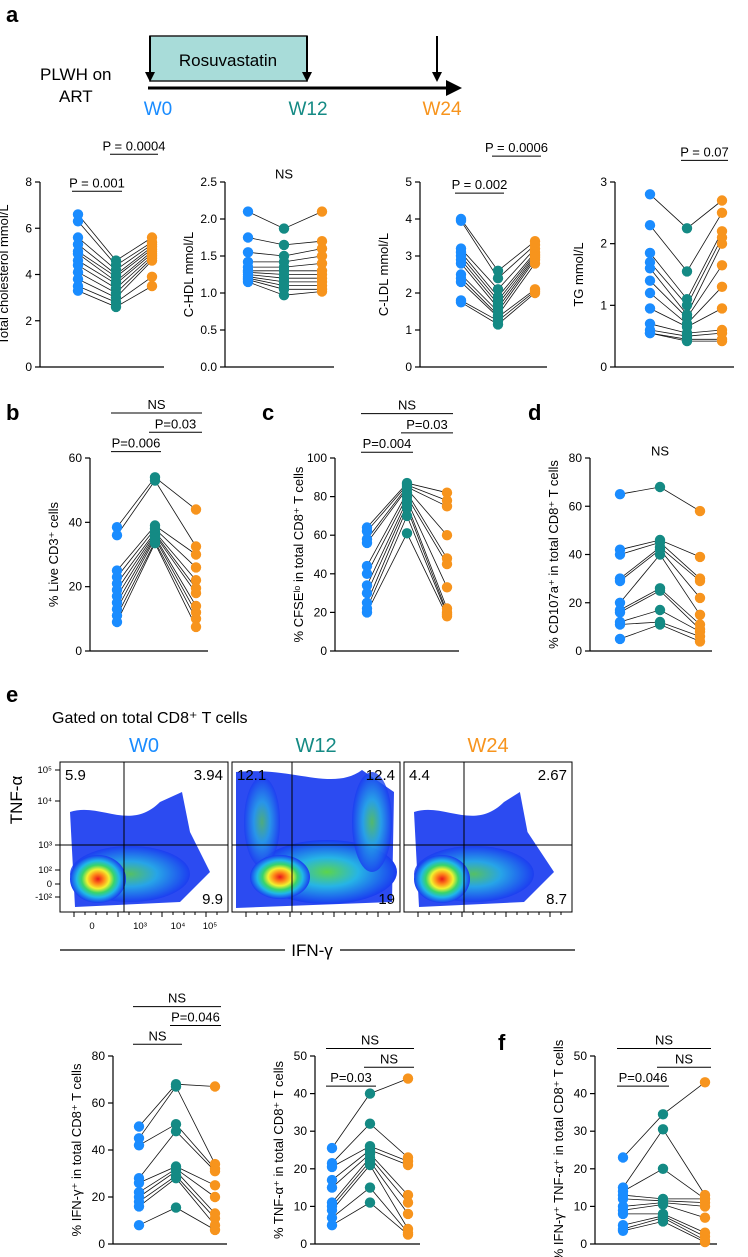  What do you see at coordinates (516, 147) in the screenshot?
I see `significance-label: P = 0.0006` at bounding box center [516, 147].